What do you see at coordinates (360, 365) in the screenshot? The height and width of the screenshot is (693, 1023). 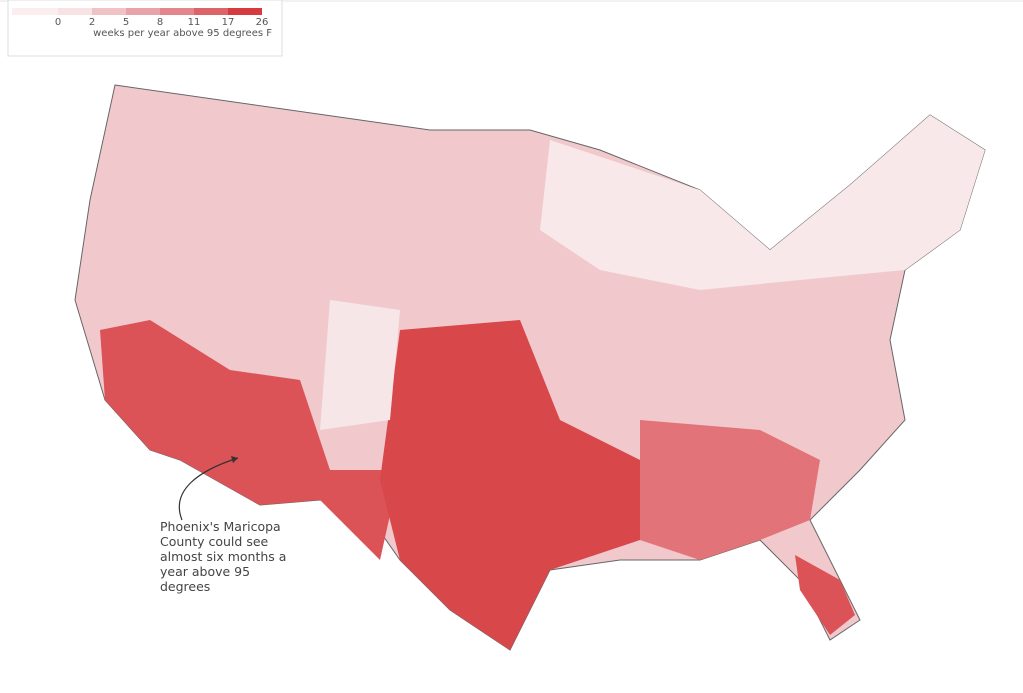 I see `mountain-cool` at bounding box center [360, 365].